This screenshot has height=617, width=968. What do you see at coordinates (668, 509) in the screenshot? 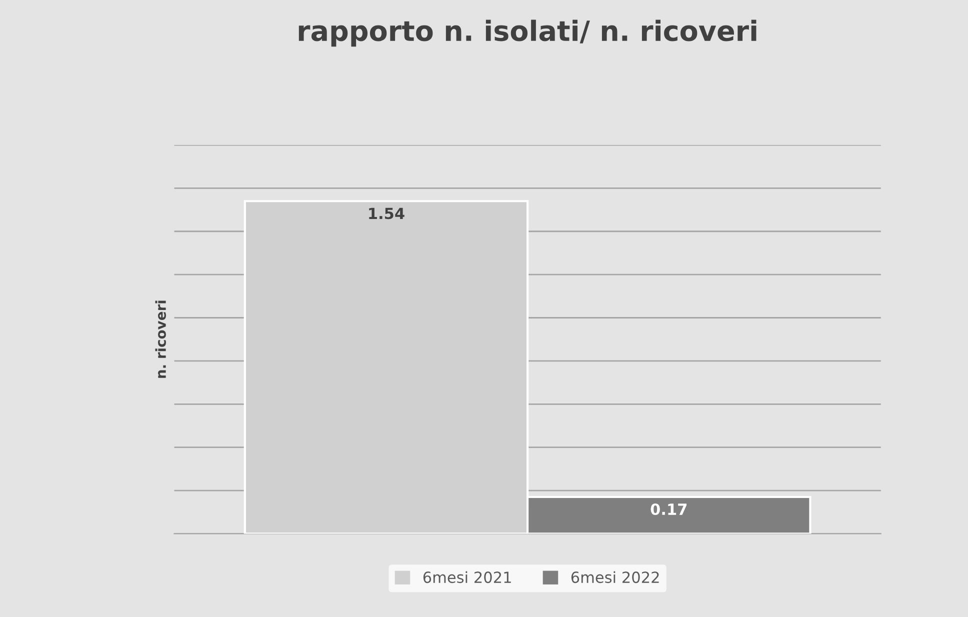
I see `data-label: 0.17` at bounding box center [668, 509].